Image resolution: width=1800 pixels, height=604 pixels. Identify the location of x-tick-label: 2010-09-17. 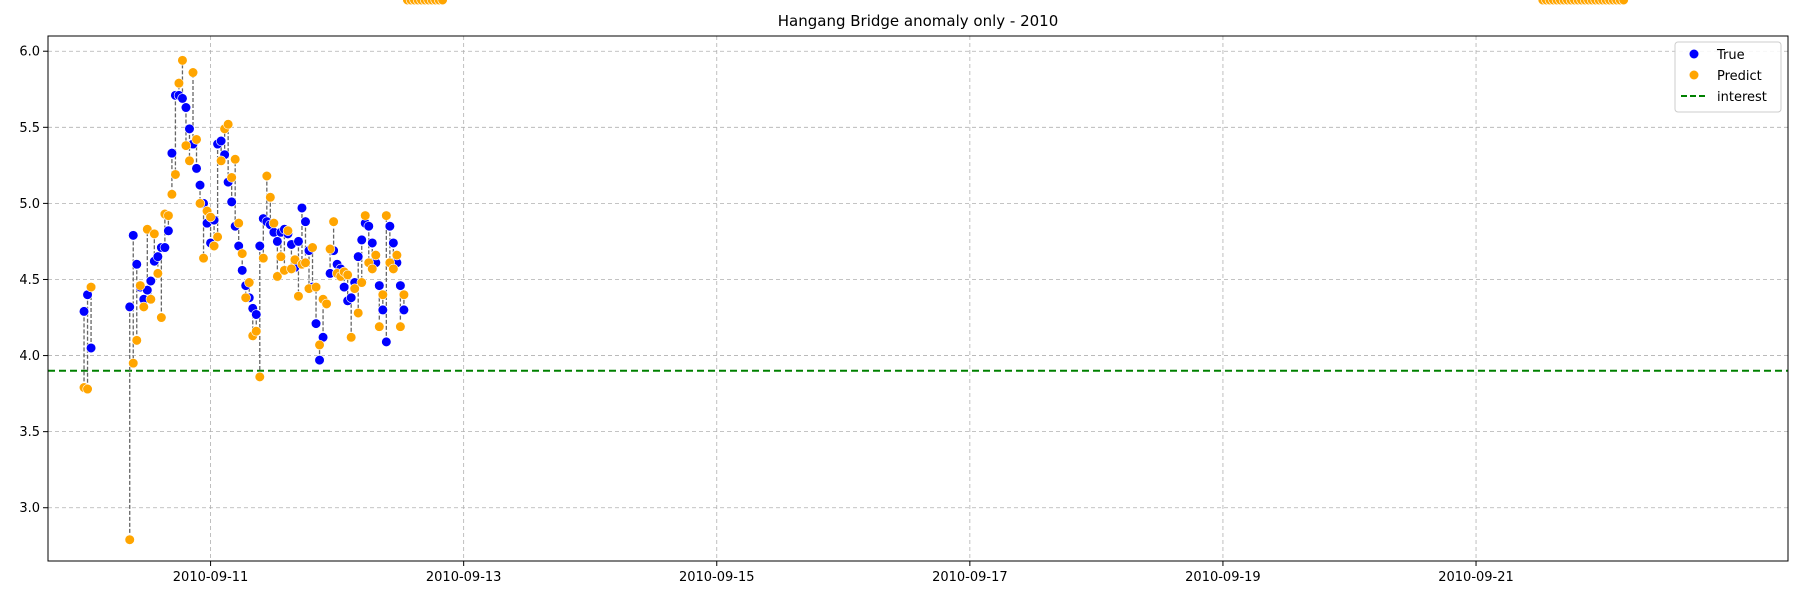
(970, 577).